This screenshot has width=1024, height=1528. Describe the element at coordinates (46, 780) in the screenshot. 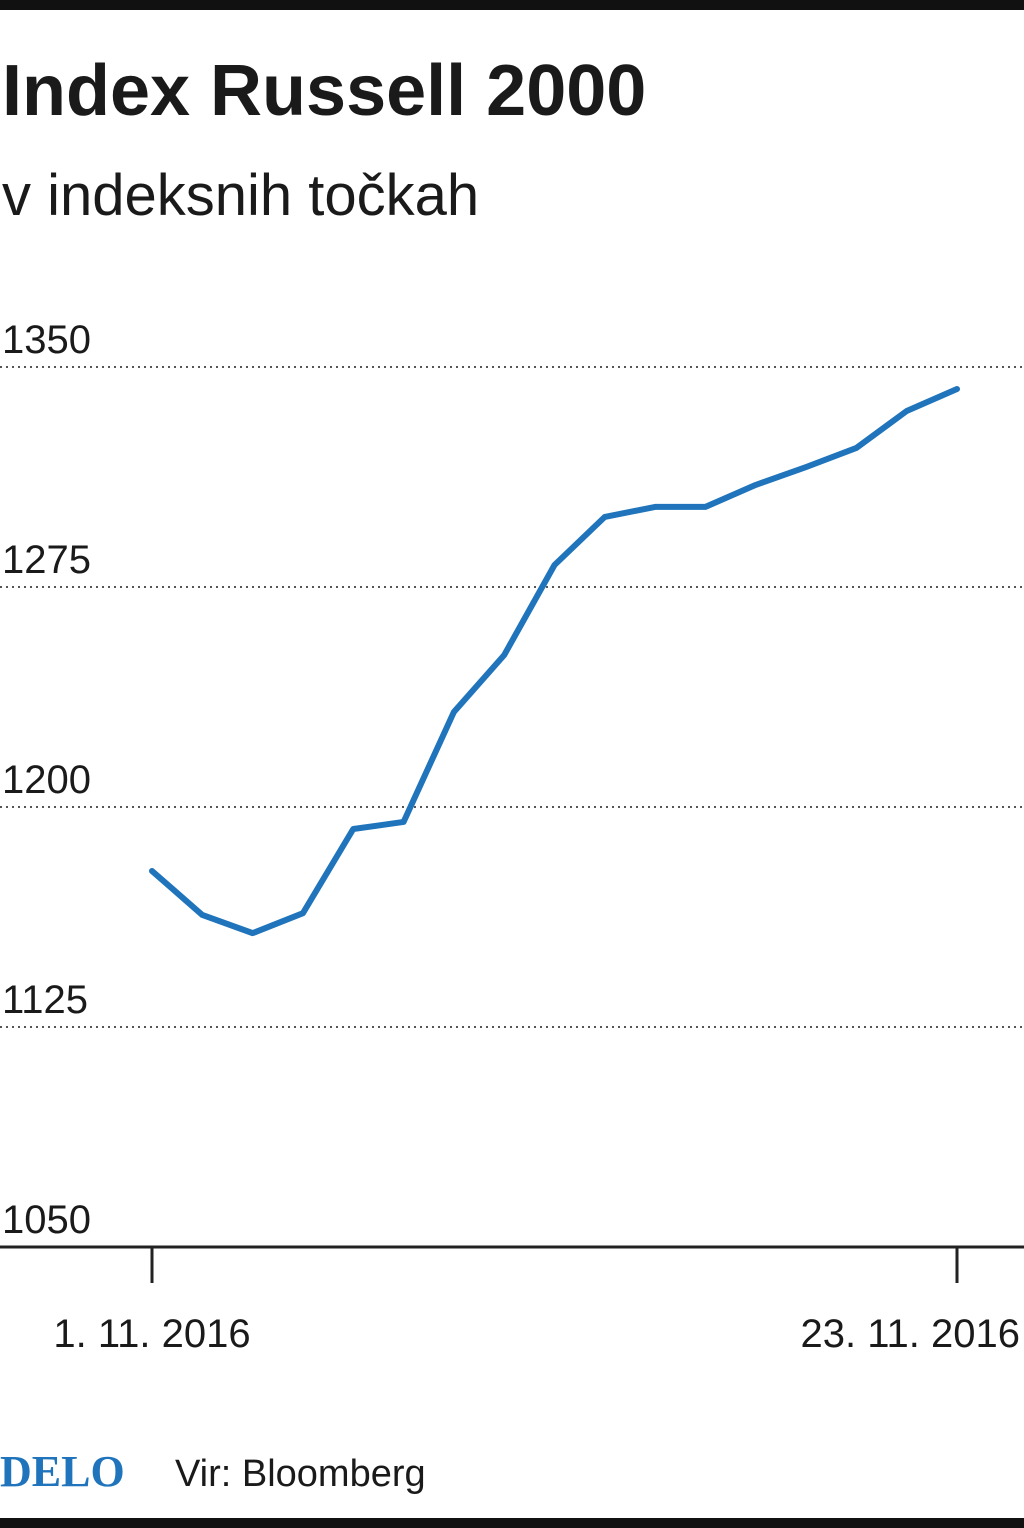

I see `y-tick-label: 1200` at that location.